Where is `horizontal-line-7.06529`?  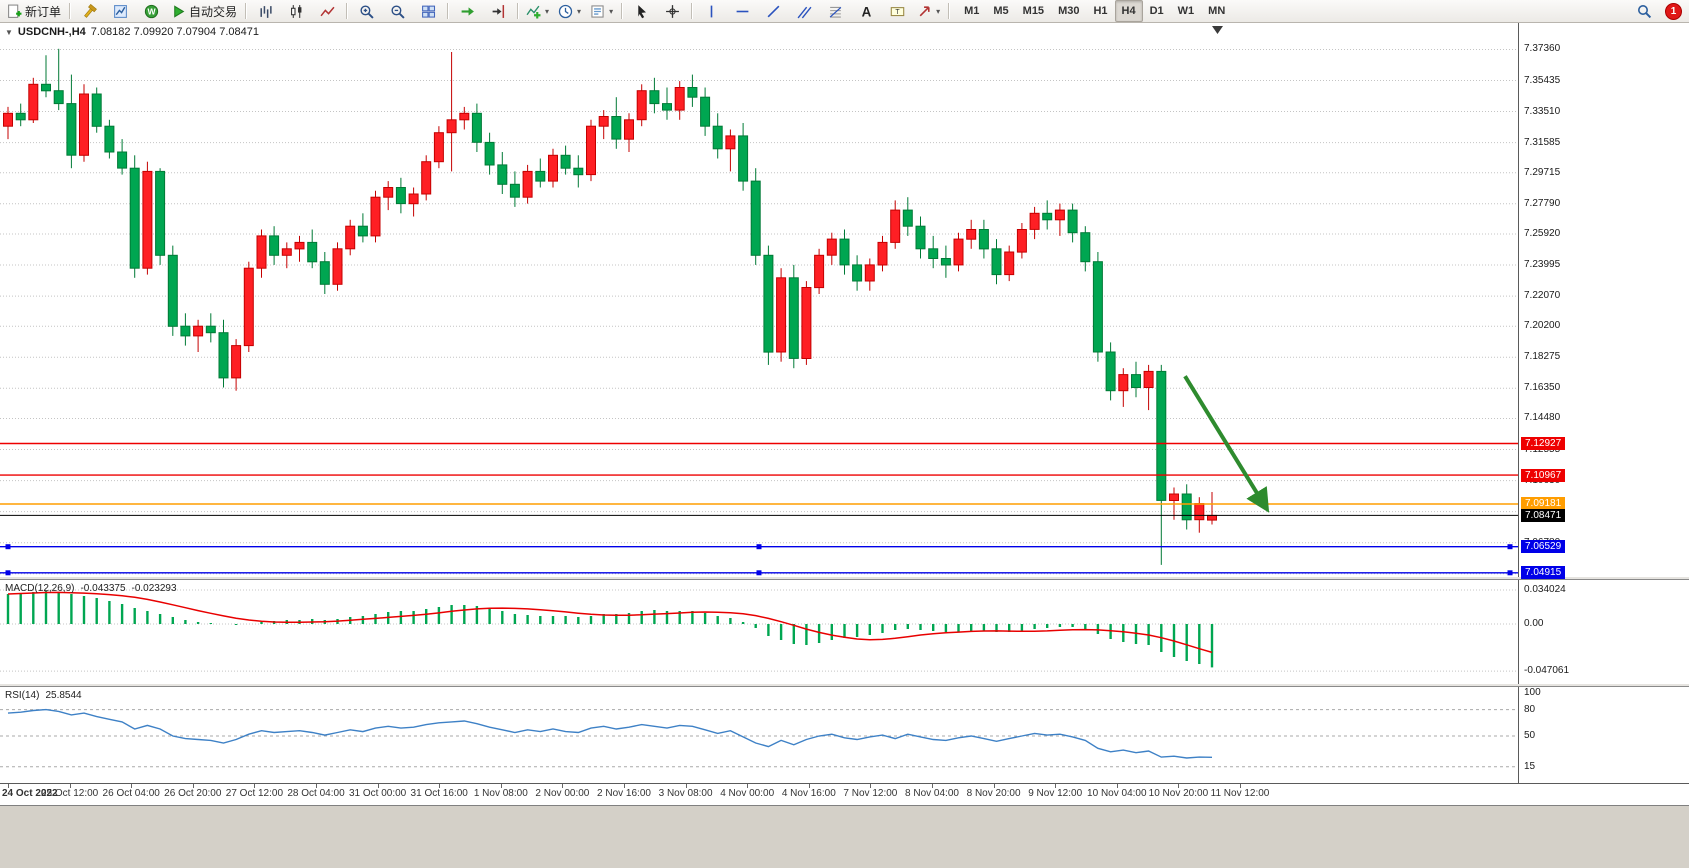
horizontal-line-7.06529 is located at coordinates (759, 547).